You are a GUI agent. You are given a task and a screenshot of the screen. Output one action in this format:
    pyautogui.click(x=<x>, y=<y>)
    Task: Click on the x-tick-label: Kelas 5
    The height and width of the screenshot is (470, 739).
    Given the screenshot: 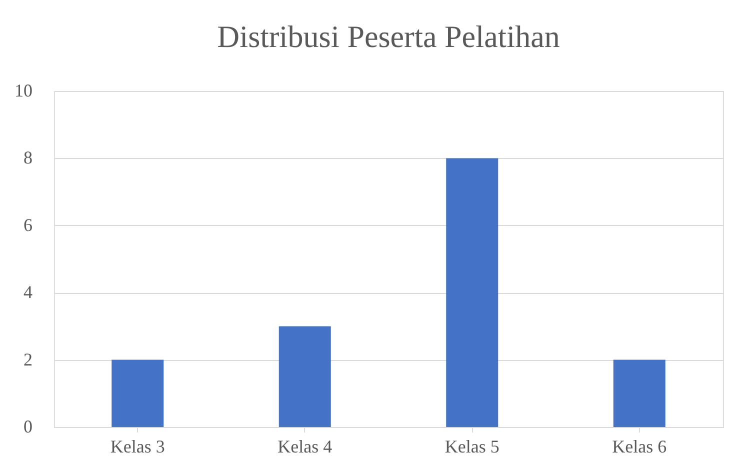 What is the action you would take?
    pyautogui.click(x=472, y=446)
    